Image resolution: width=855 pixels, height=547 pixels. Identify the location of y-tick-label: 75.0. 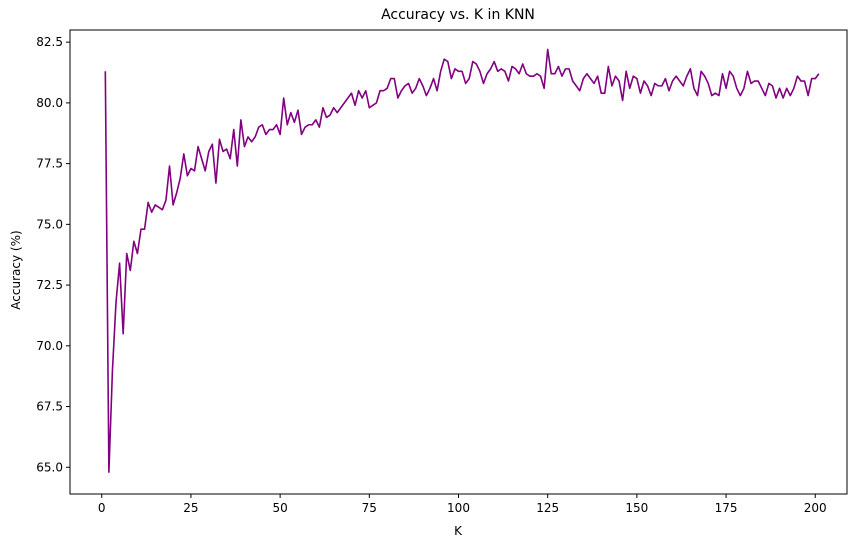
(49, 224).